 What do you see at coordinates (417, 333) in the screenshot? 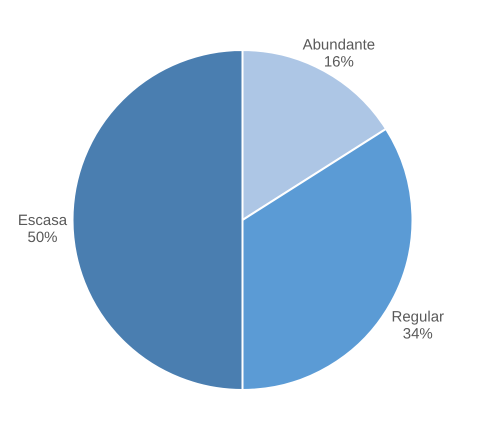
I see `data-label: 34%` at bounding box center [417, 333].